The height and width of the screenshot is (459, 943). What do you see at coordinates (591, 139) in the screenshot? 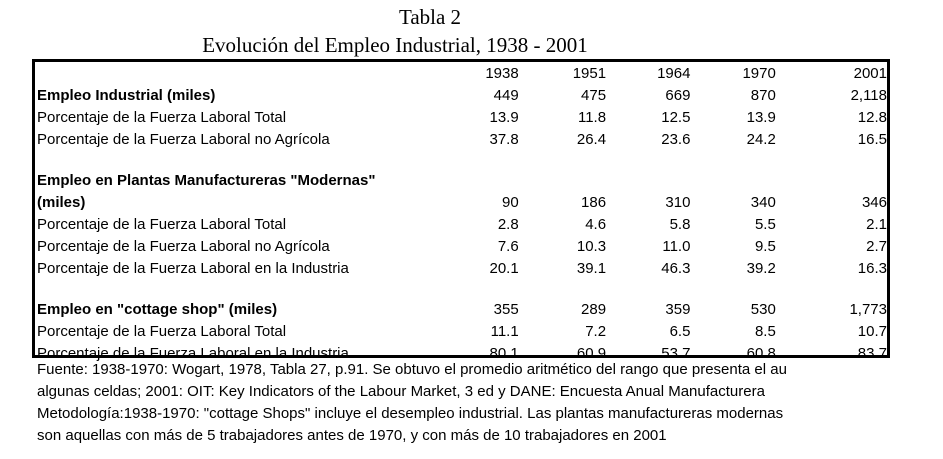
I see `value-cell: 26.4` at bounding box center [591, 139].